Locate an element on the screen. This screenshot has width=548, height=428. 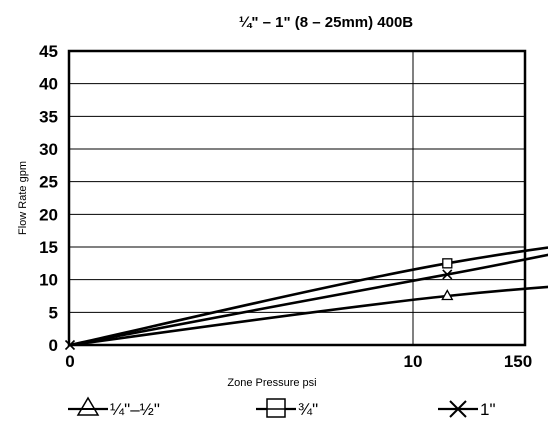
x-tick-label: 0 is located at coordinates (69, 361).